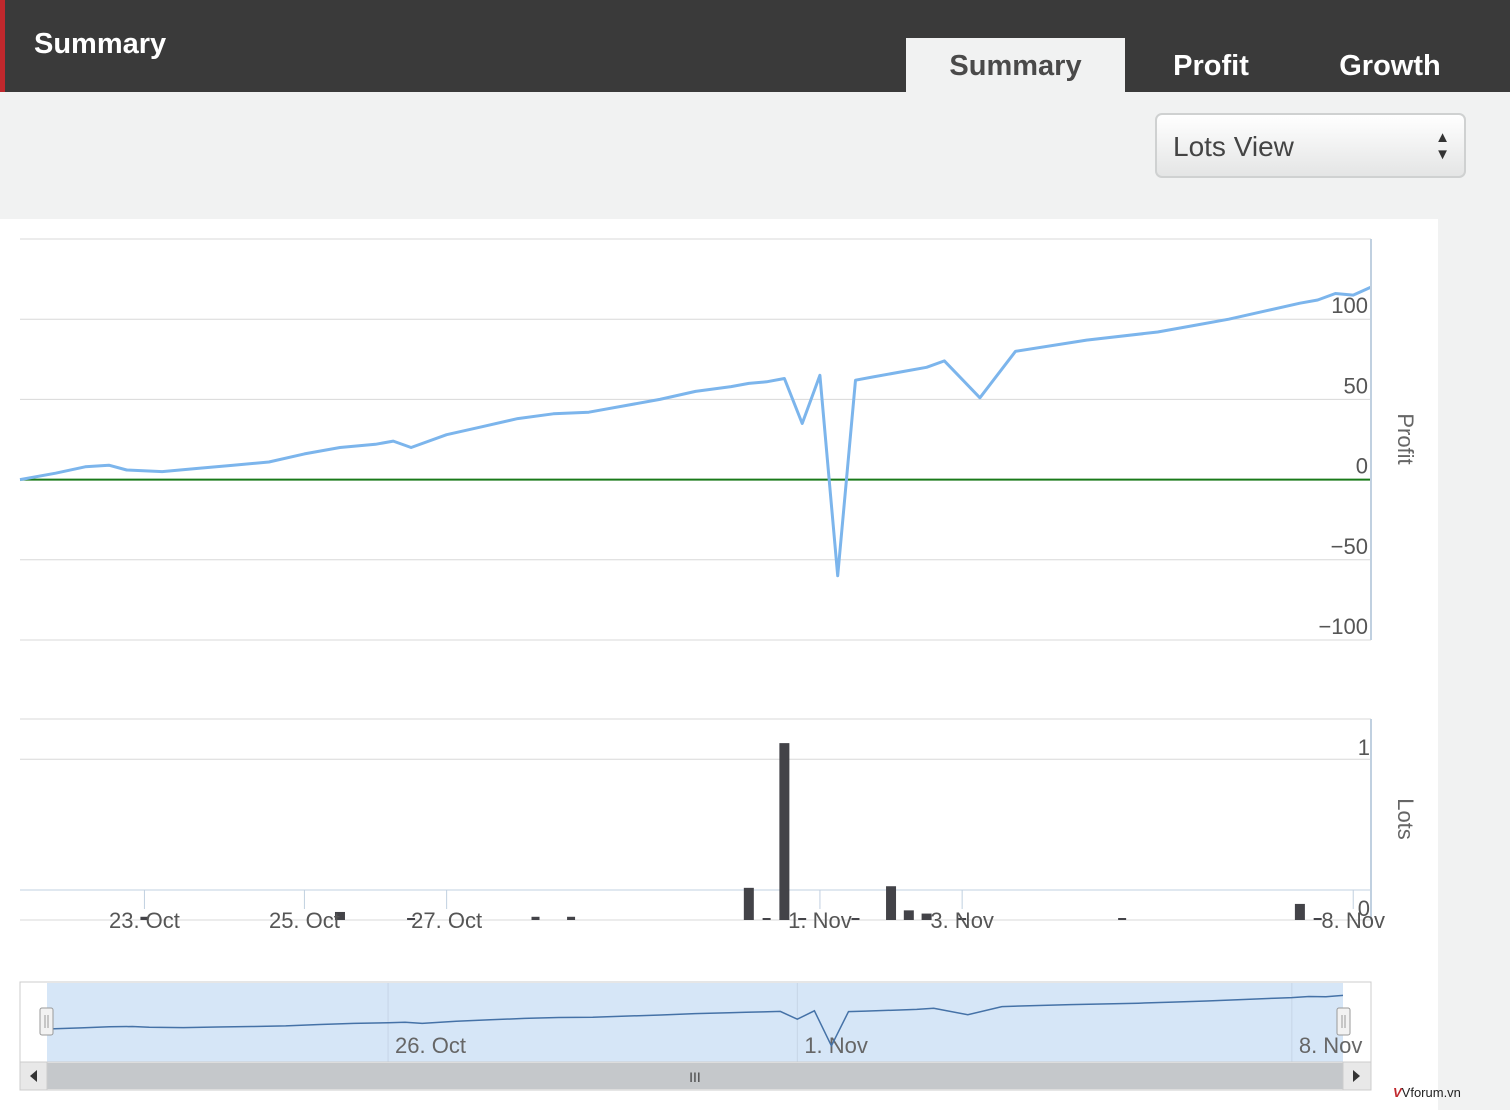 This screenshot has height=1110, width=1510. Describe the element at coordinates (1356, 1076) in the screenshot. I see `scroll-right-icon` at that location.